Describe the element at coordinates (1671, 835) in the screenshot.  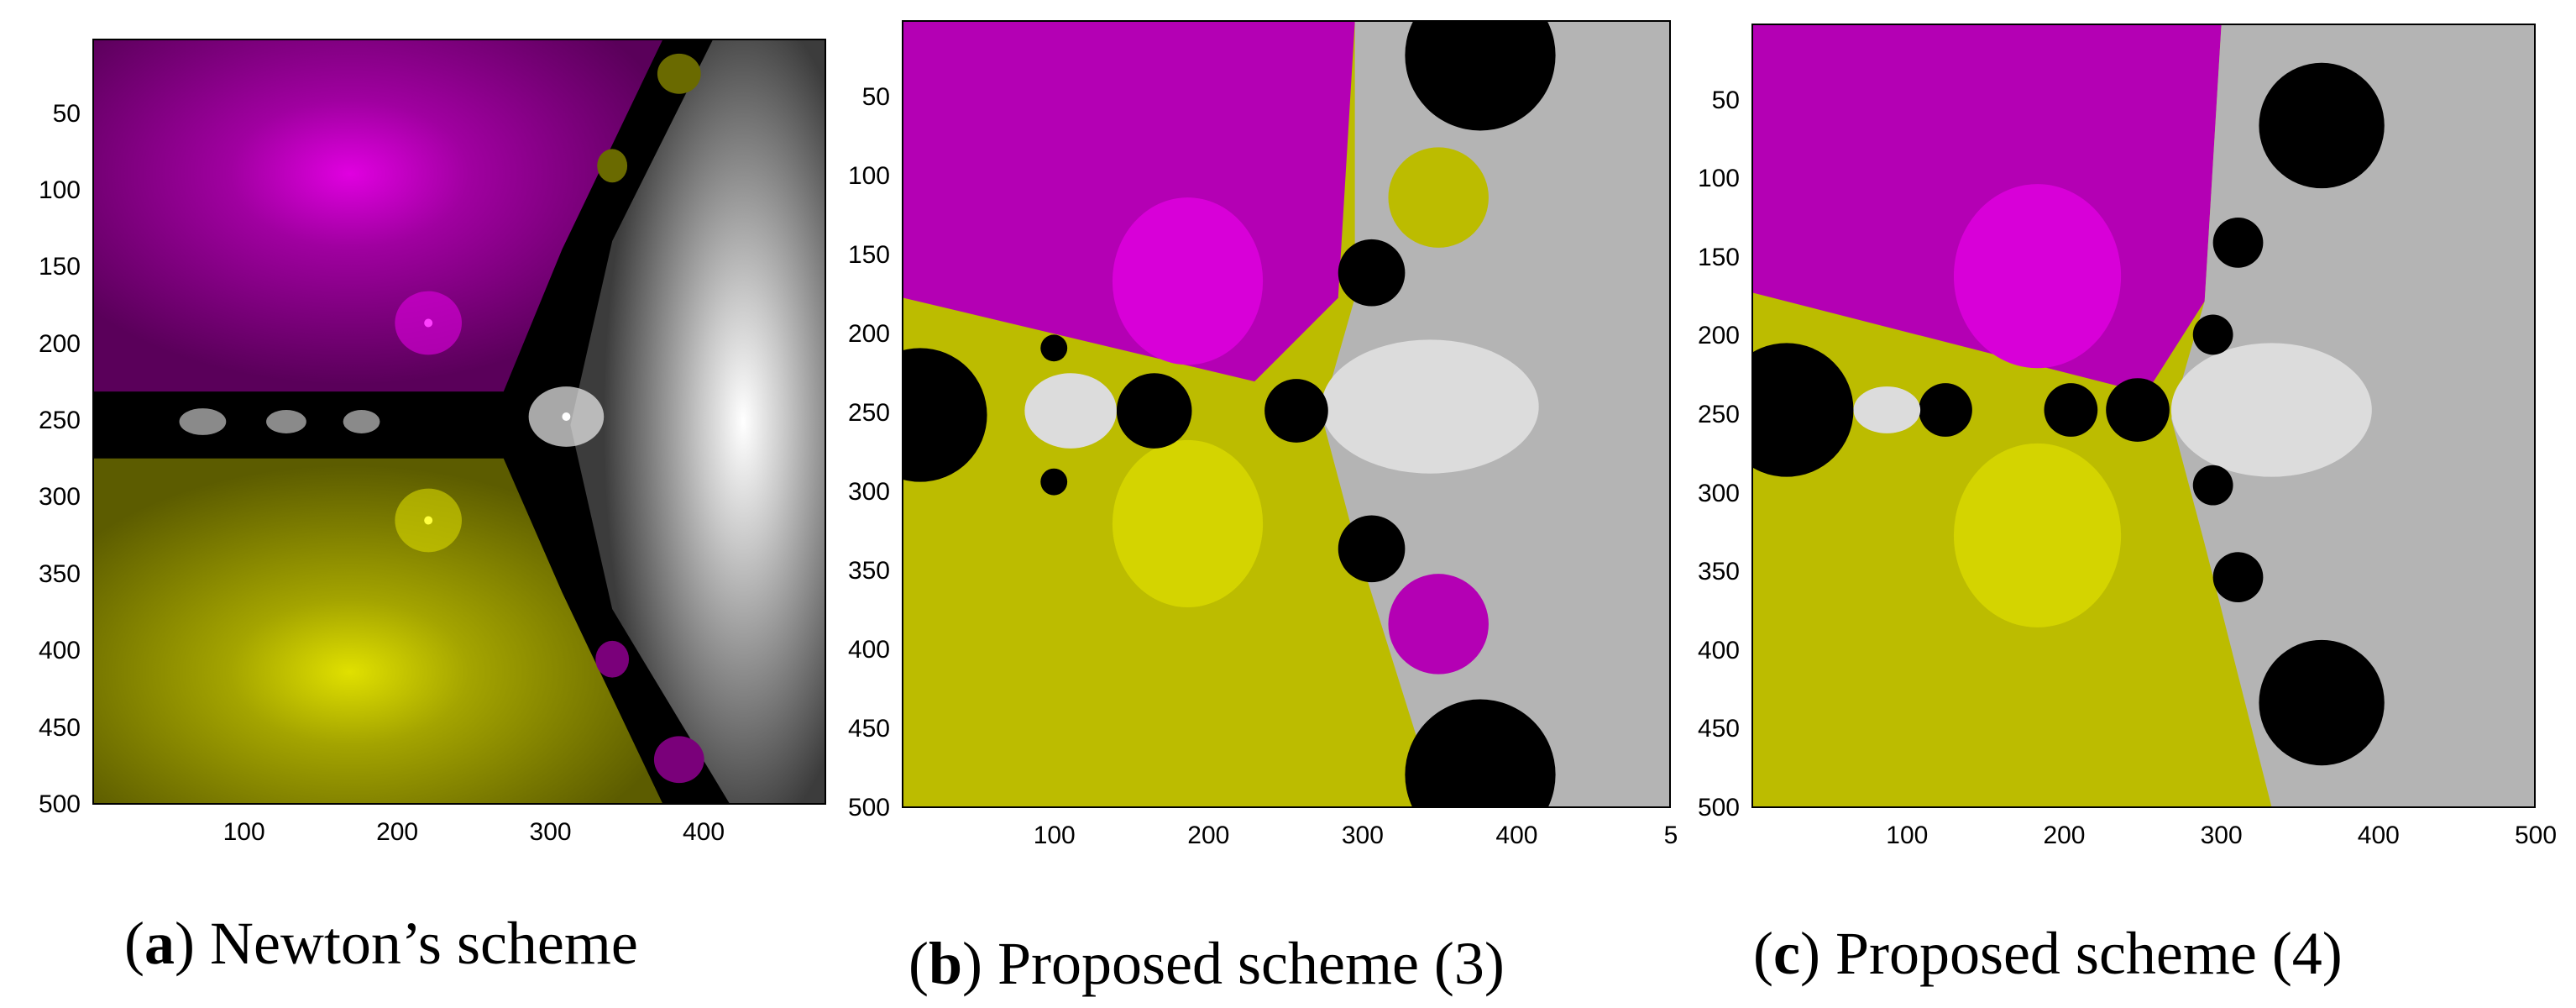
I see `x-tick-label: 5` at that location.